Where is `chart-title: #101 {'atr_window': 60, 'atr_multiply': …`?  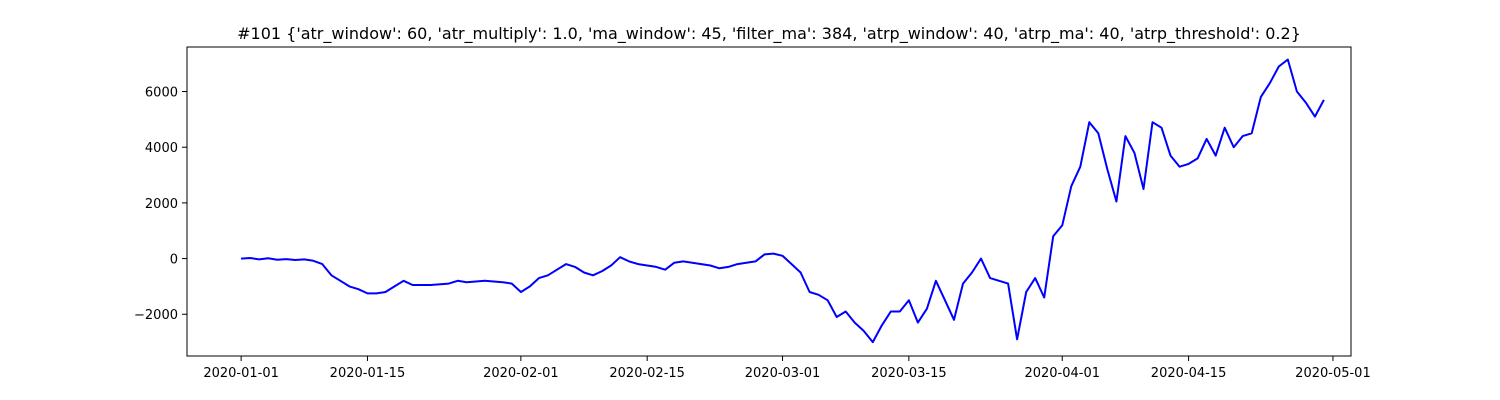
chart-title: #101 {'atr_window': 60, 'atr_multiply': … is located at coordinates (769, 34).